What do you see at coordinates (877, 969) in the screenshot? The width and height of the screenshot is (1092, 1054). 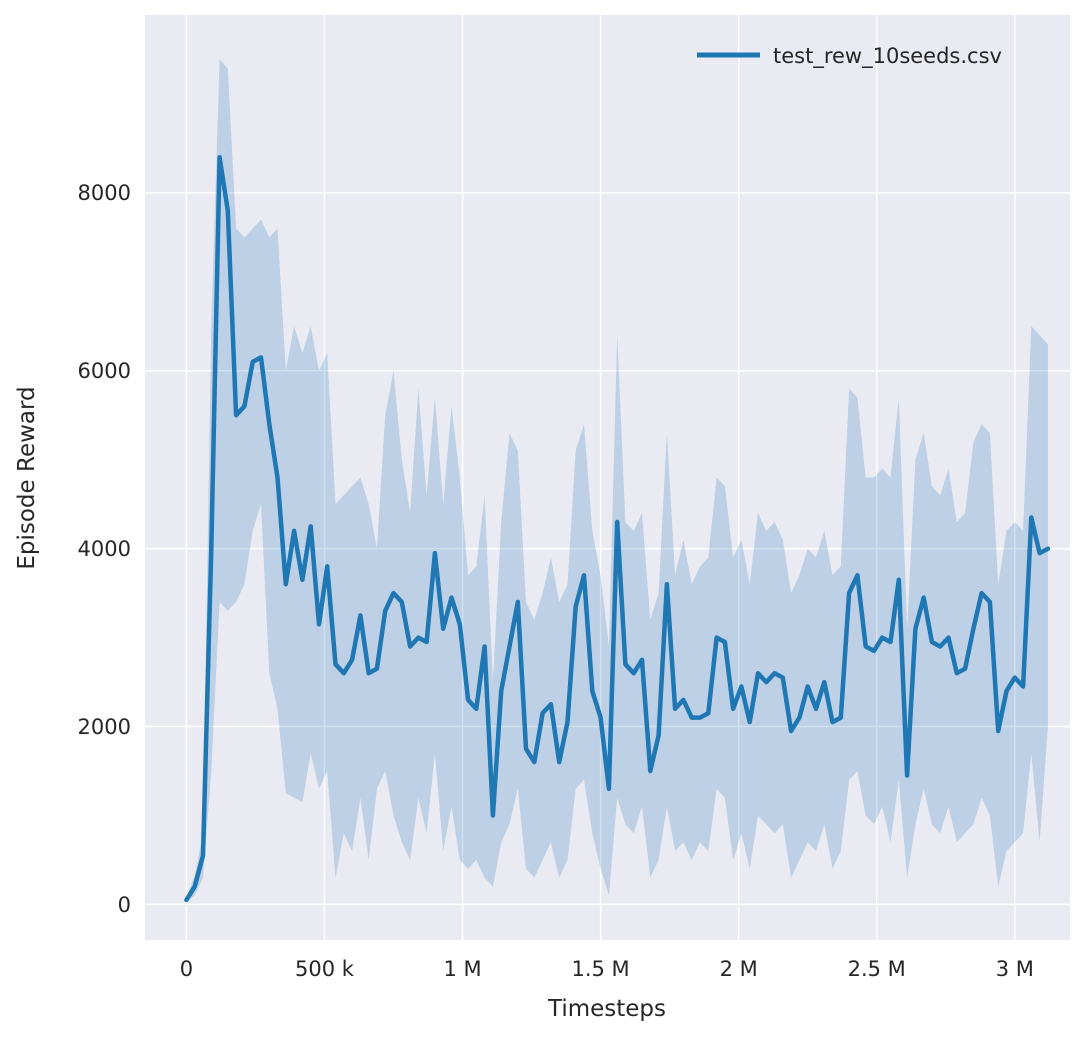 I see `x-tick-label: 2.5 M` at bounding box center [877, 969].